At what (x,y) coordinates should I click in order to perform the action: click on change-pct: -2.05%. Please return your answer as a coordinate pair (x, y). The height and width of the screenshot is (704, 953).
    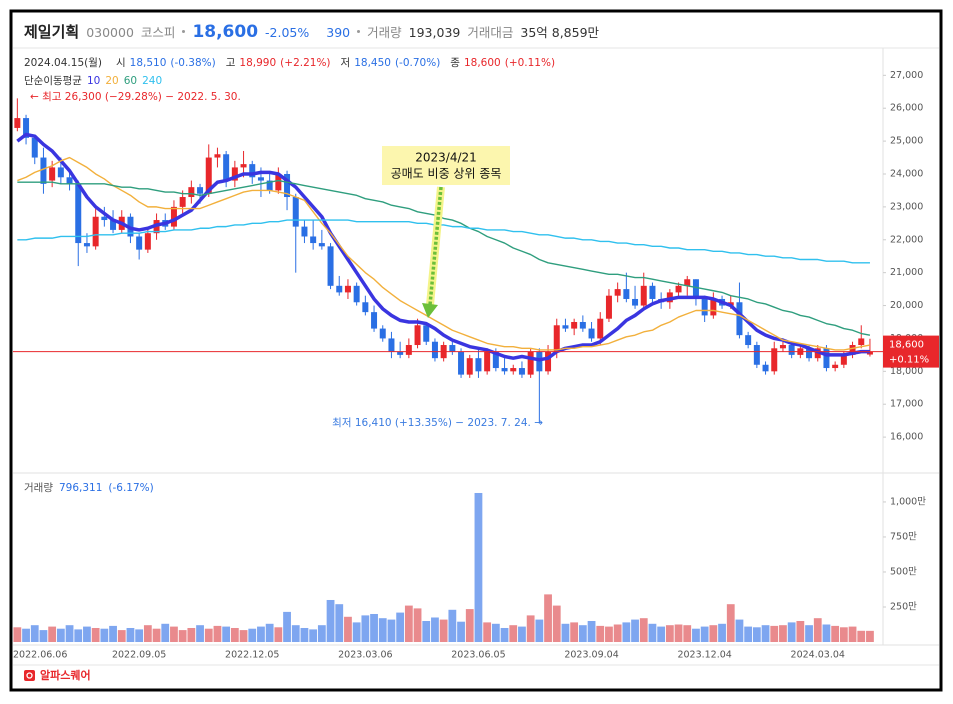
    Looking at the image, I should click on (287, 32).